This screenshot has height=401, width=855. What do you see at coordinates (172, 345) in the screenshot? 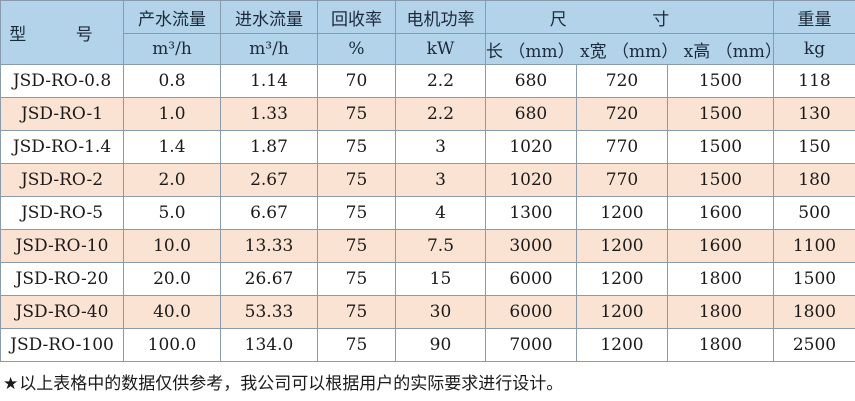
I see `cell-product-flow: 100.0` at bounding box center [172, 345].